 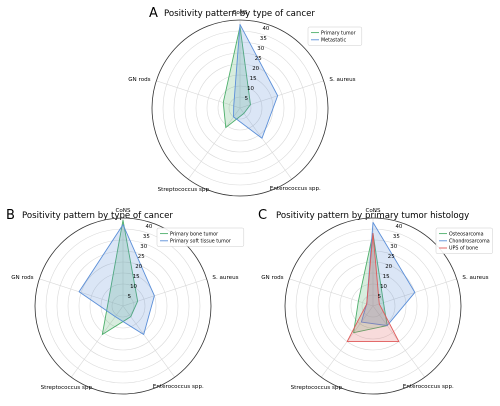 What do you see at coordinates (466, 234) in the screenshot?
I see `legend-label: Osteosarcoma` at bounding box center [466, 234].